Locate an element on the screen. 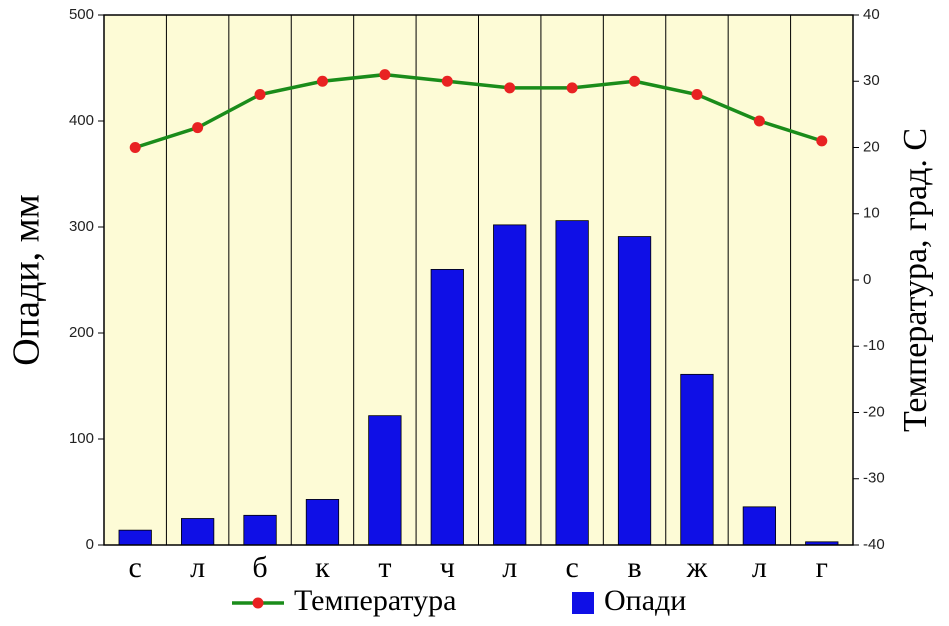 The width and height of the screenshot is (949, 626). y2-tick-label: -10 is located at coordinates (874, 345).